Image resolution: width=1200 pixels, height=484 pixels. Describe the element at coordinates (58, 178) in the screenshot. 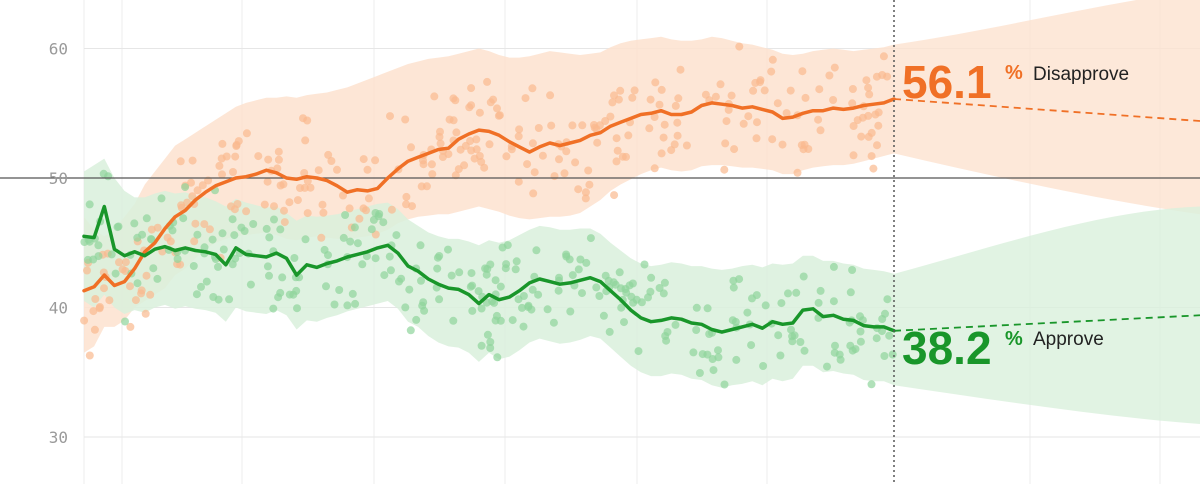

I see `y-tick-label: 50` at that location.